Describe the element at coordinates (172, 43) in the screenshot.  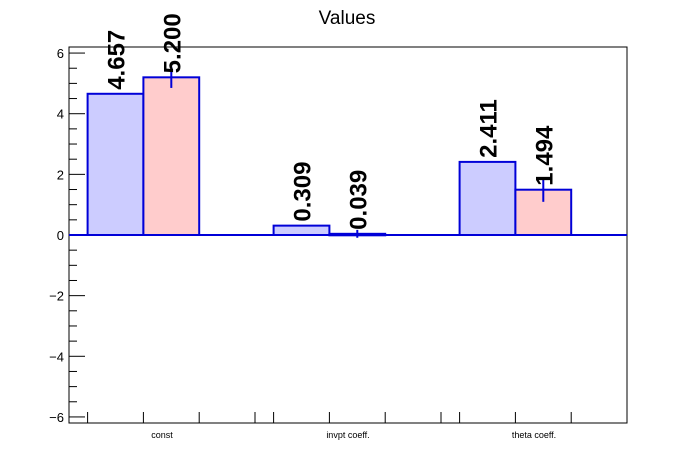
I see `data-label: 5.200` at that location.